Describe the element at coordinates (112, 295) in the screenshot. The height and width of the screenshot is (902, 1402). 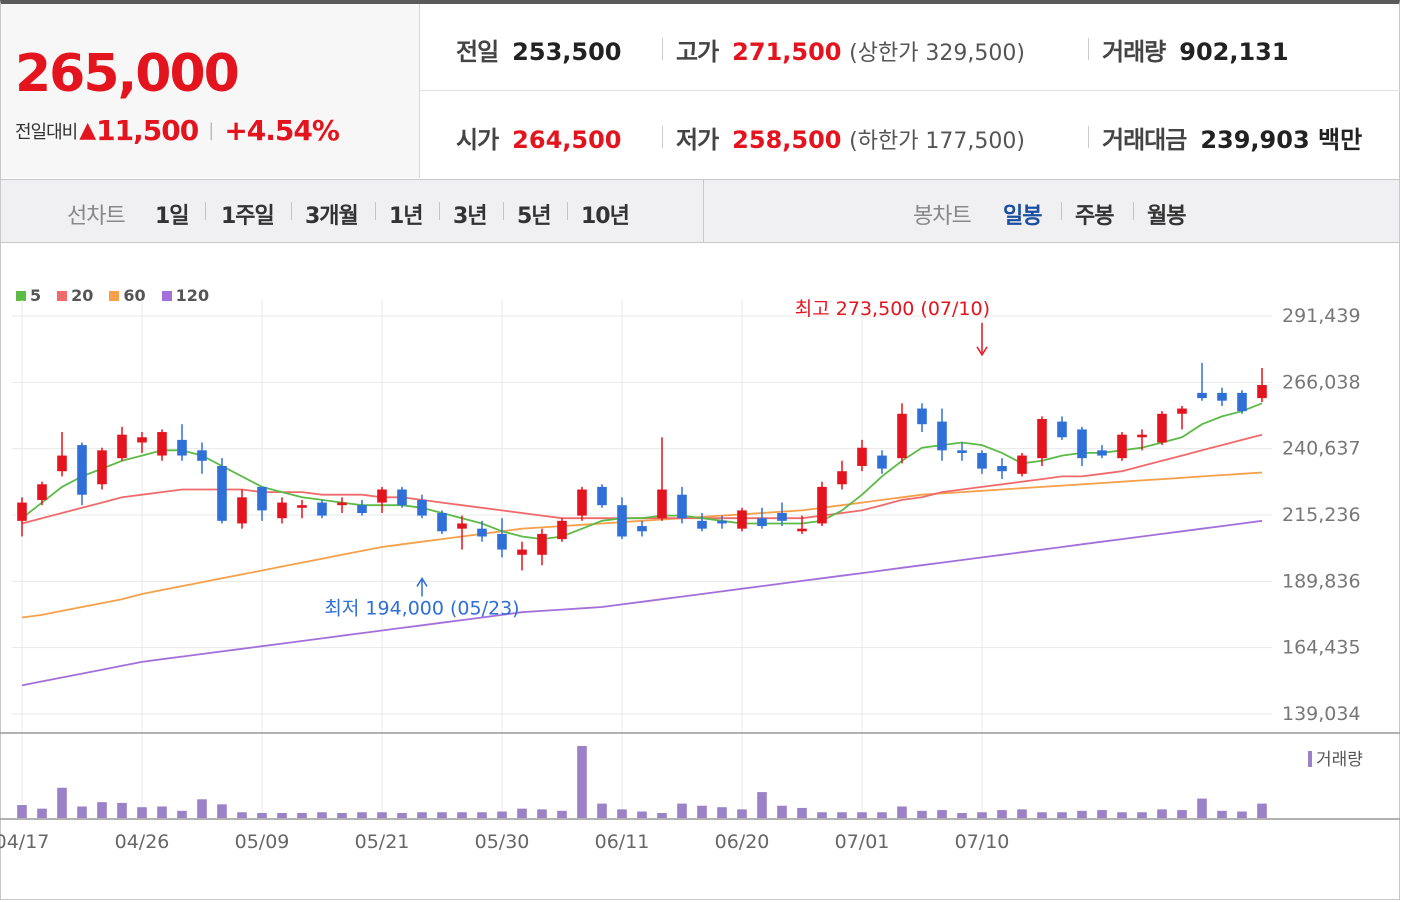
I see `ma-legend: 5 20 60 120` at that location.